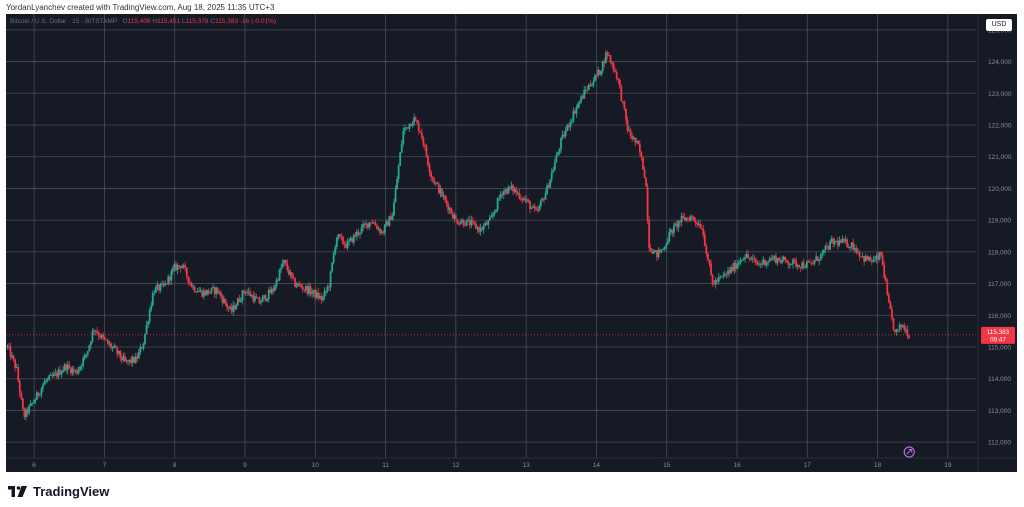  Describe the element at coordinates (999, 25) in the screenshot. I see `currency-button: USD` at that location.